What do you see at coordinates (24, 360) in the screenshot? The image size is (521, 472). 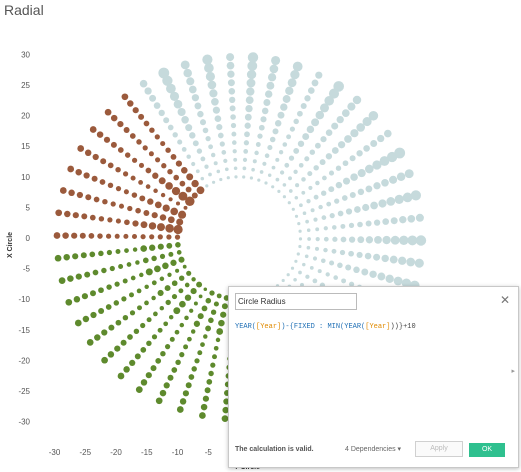 I see `y-tick-label: -20` at bounding box center [24, 360].